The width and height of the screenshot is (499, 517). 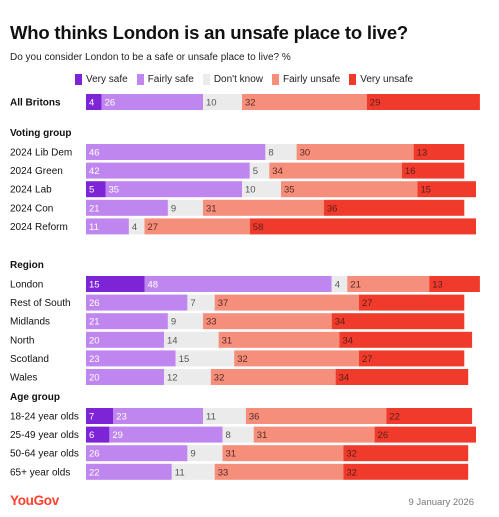 I want to click on bar-2024-con-fairly-safe, so click(x=127, y=207).